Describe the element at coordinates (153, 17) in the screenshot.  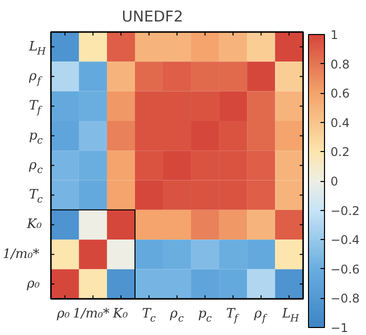
I see `chart-title: UNEDF2` at that location.